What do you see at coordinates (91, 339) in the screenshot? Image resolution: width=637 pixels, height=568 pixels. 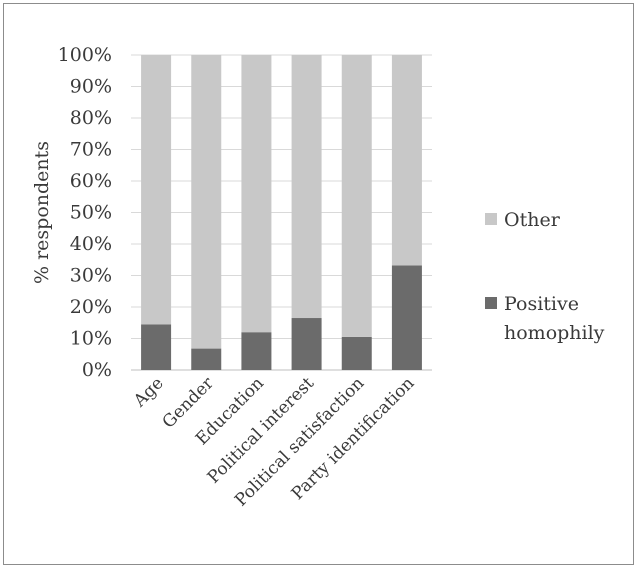 I see `y-tick-label: 10%` at bounding box center [91, 339].